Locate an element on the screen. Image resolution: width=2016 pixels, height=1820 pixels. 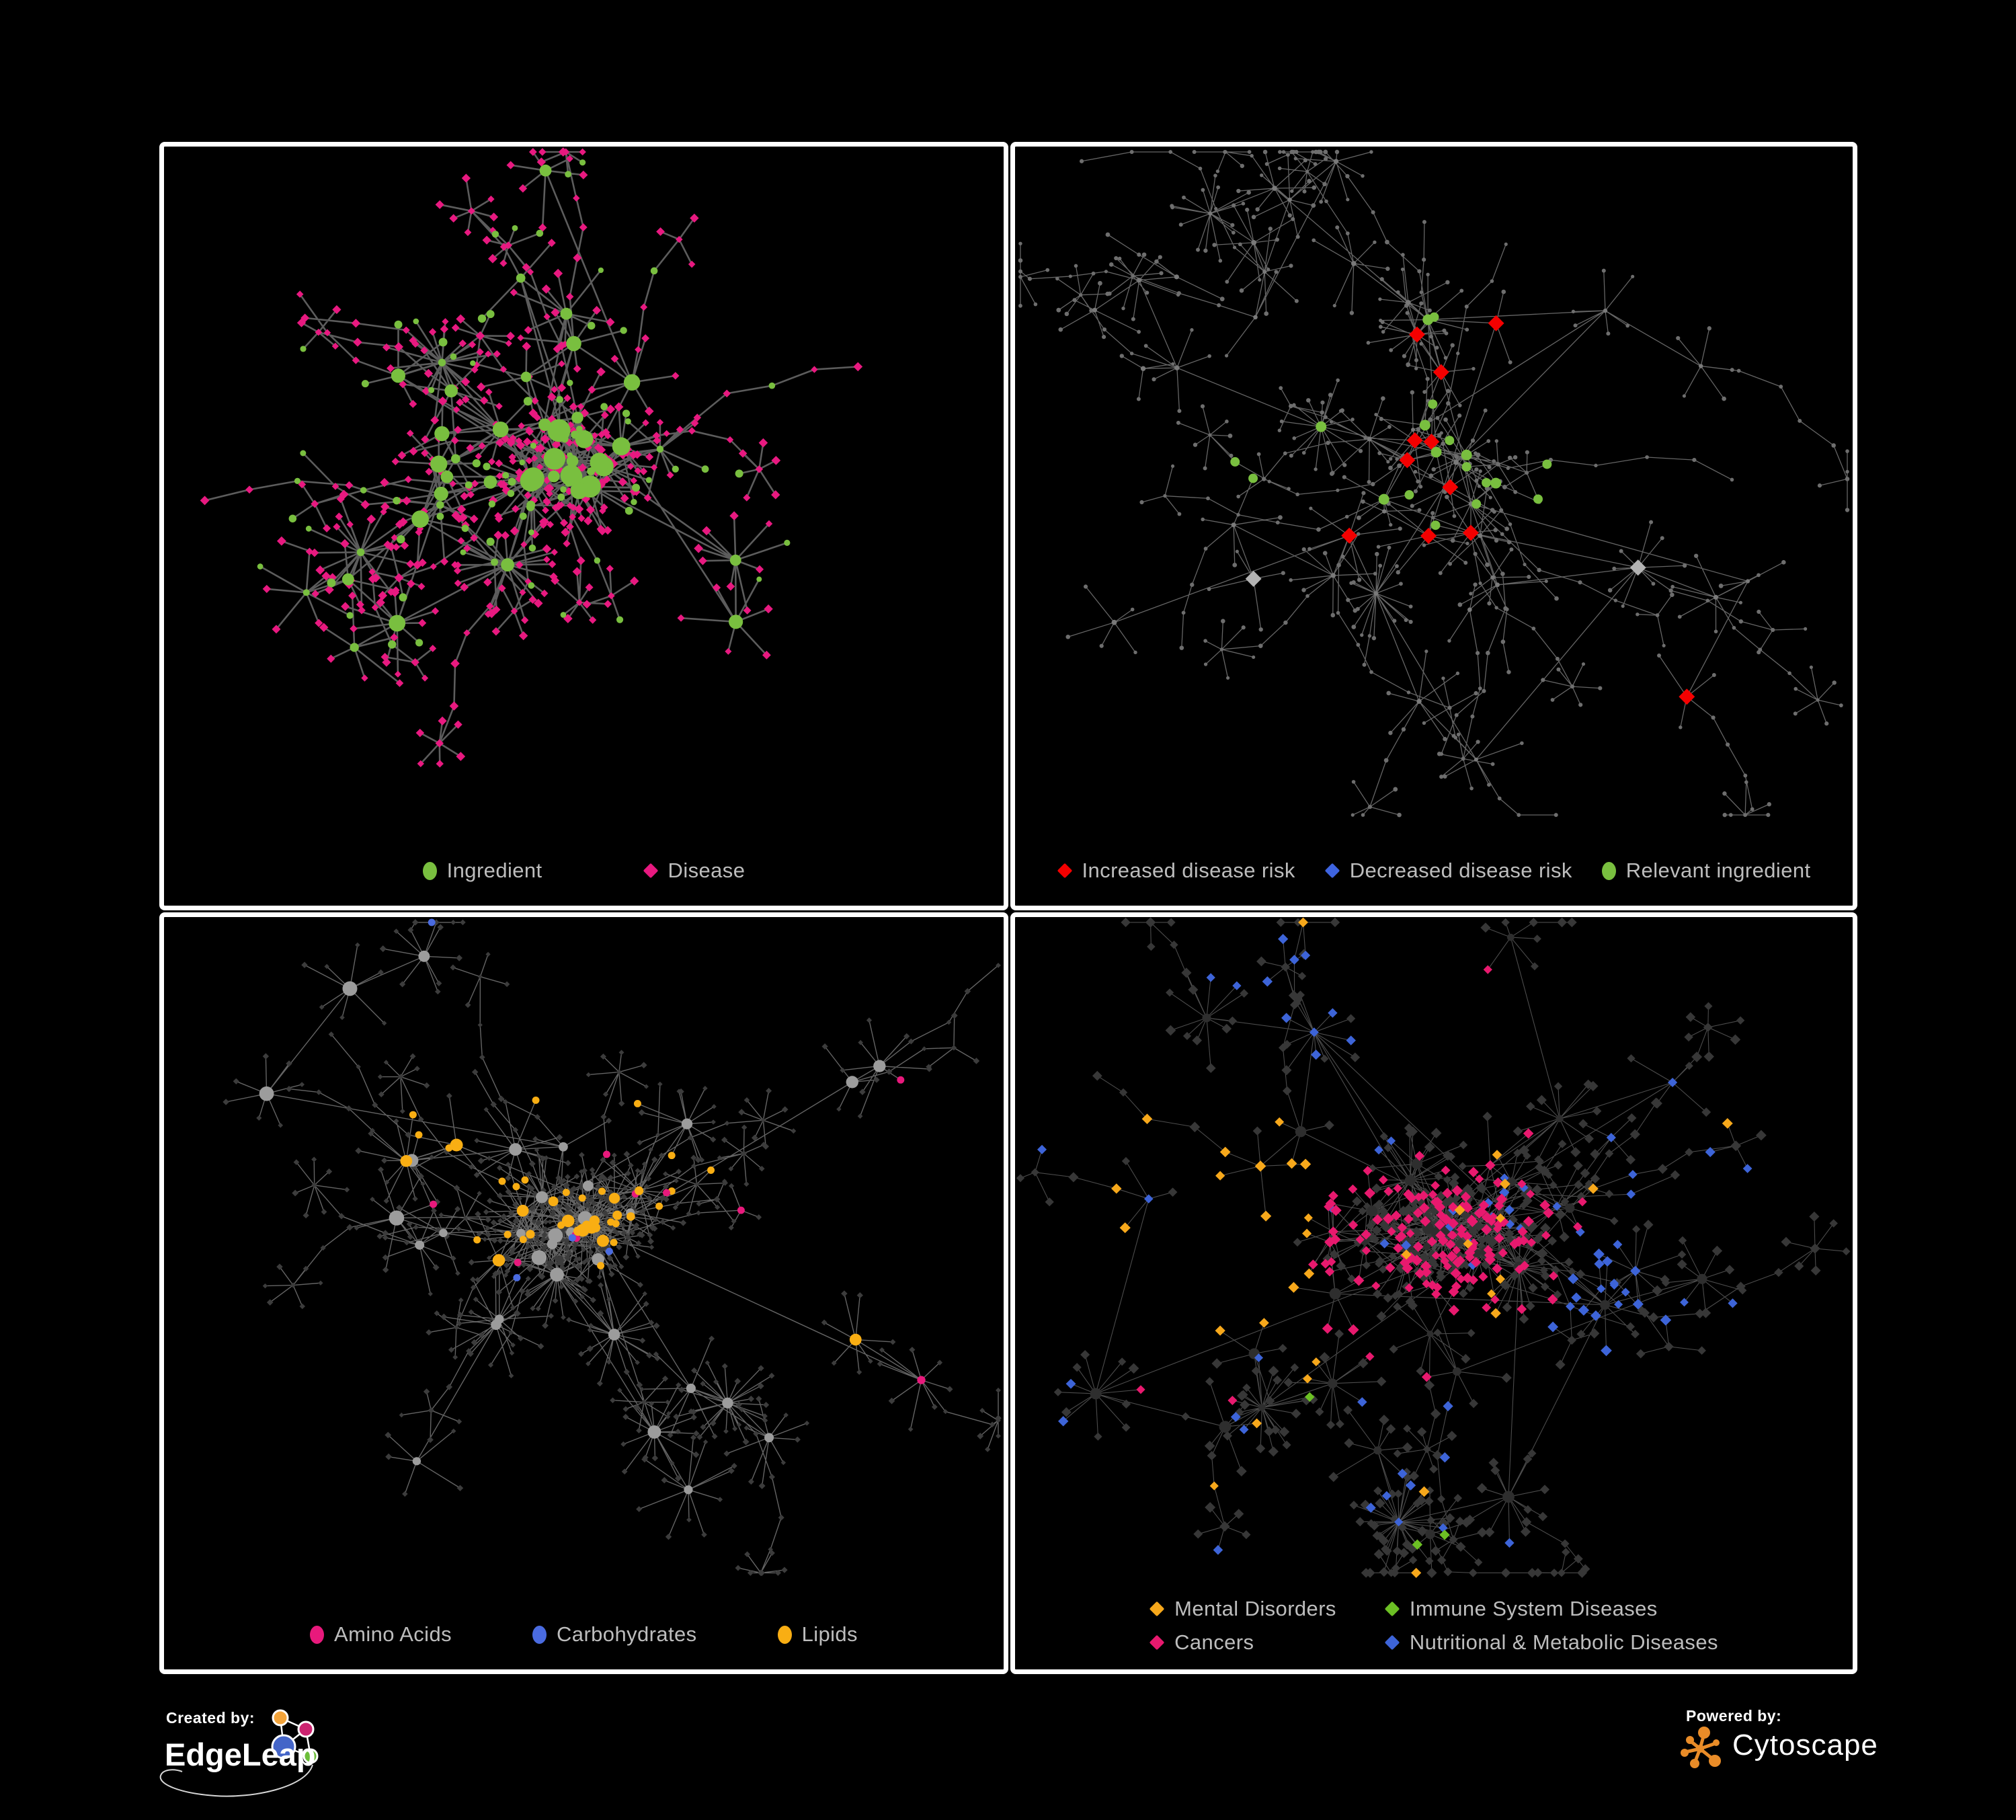
legend-item-decreased-disease-risk: Decreased disease risk is located at coordinates (1448, 871).